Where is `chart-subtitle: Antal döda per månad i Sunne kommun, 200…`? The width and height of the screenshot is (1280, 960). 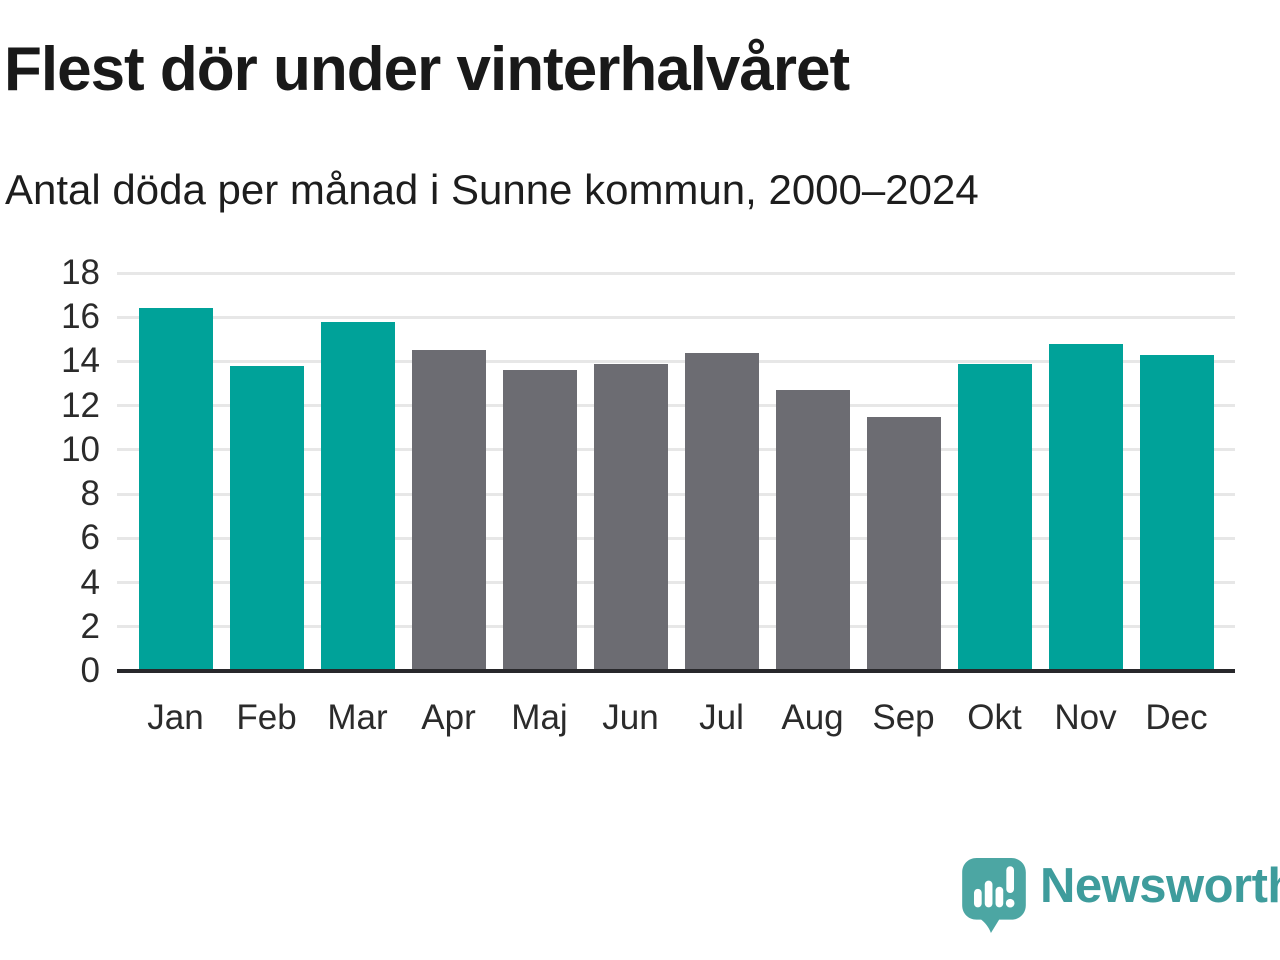
chart-subtitle: Antal döda per månad i Sunne kommun, 200… is located at coordinates (492, 189).